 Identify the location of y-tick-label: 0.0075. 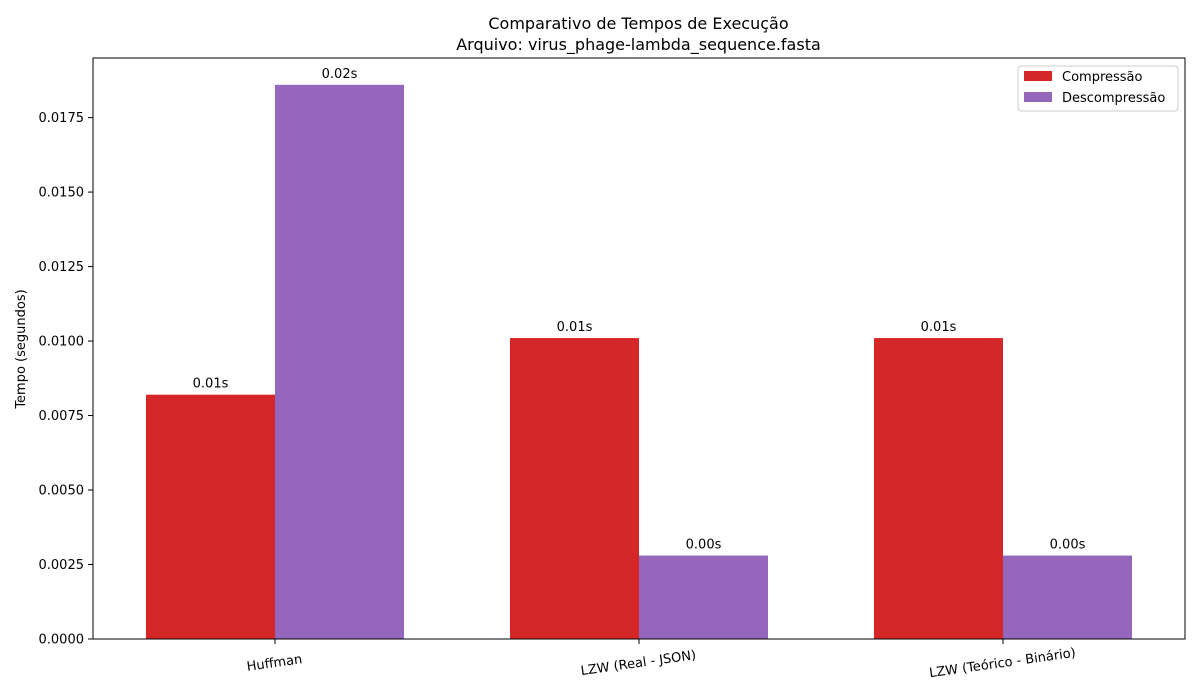
(62, 416).